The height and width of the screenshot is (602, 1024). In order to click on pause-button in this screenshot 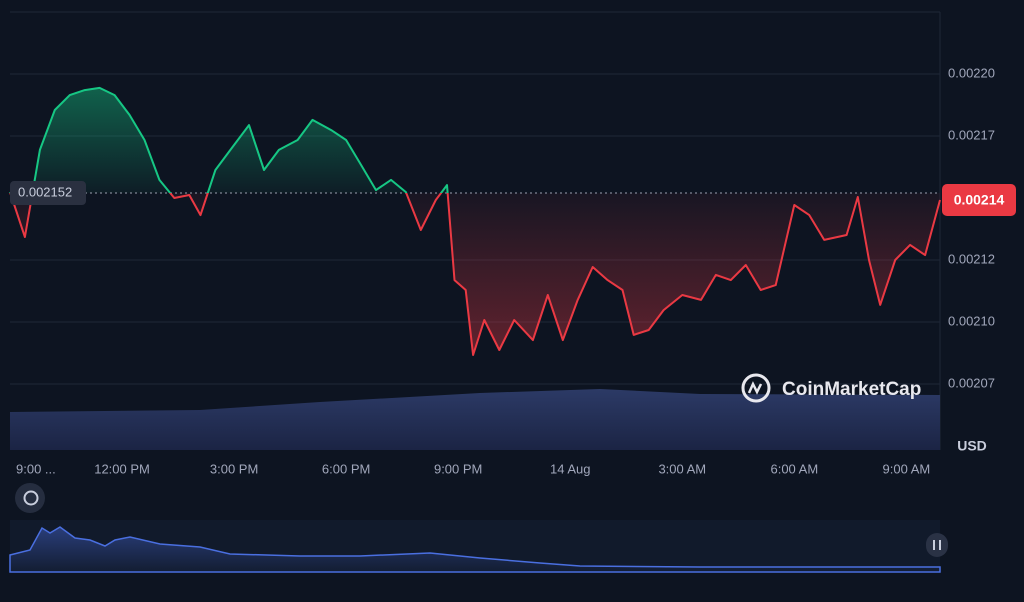, I will do `click(937, 545)`.